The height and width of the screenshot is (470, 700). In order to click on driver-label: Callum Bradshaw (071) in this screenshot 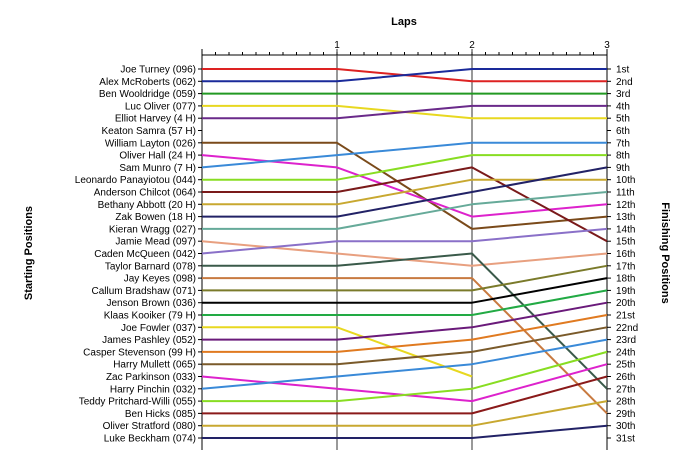, I will do `click(144, 291)`.